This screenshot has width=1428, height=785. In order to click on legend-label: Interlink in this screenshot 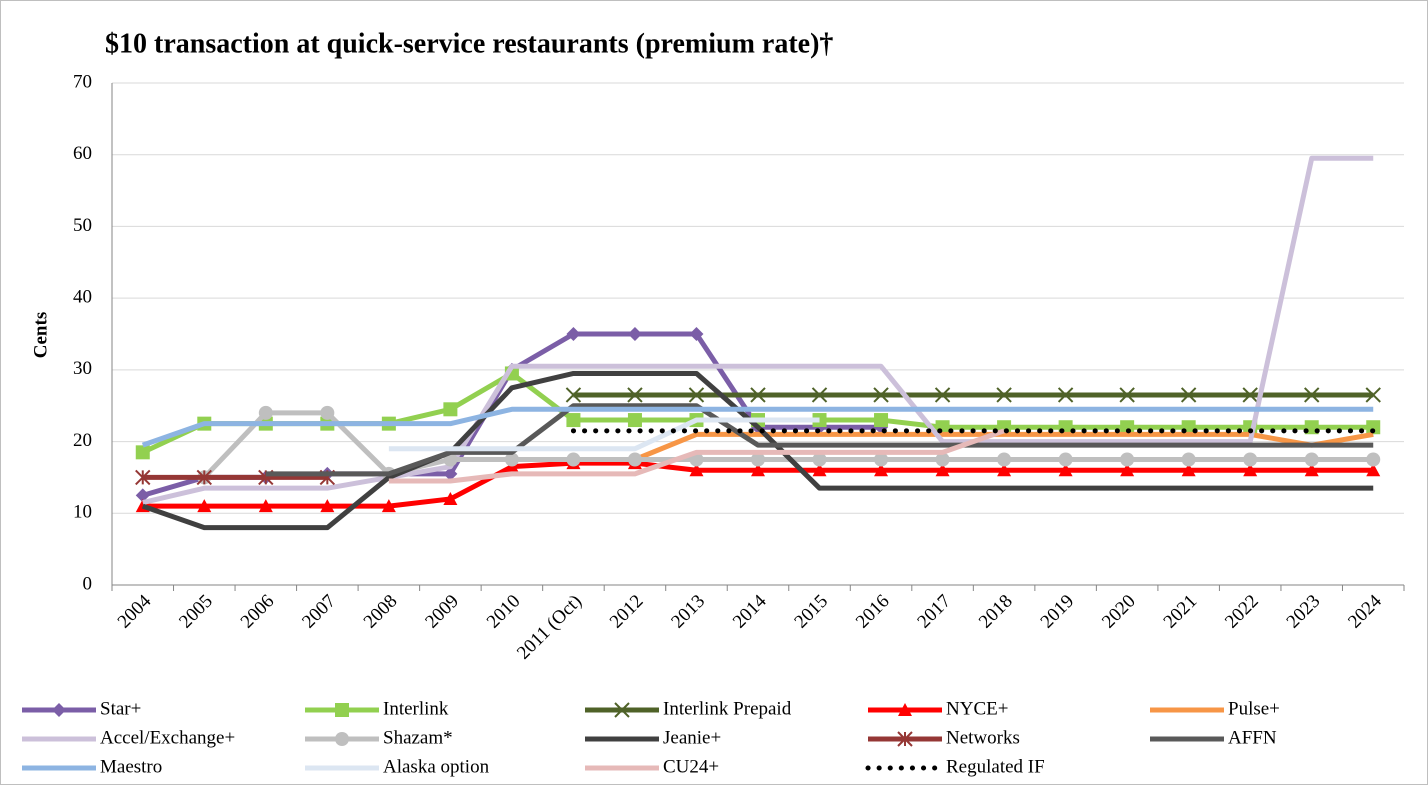, I will do `click(416, 708)`.